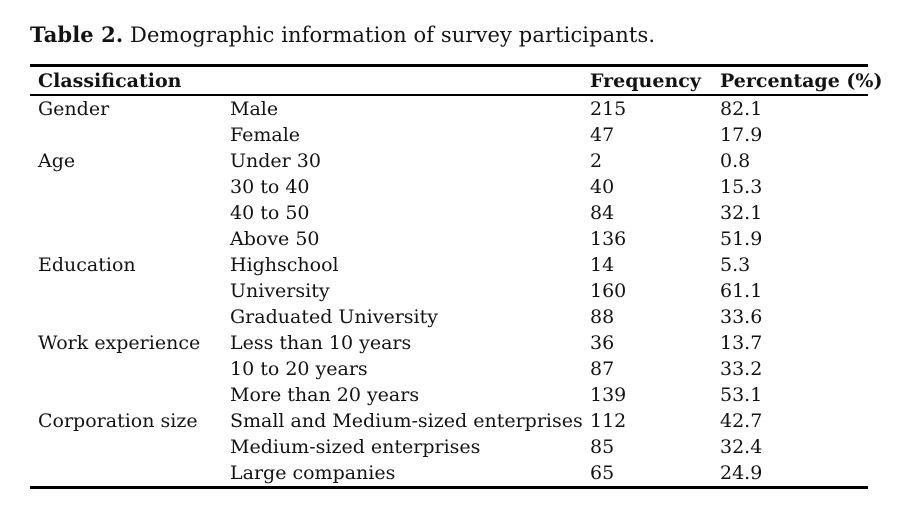 This screenshot has width=899, height=518. Describe the element at coordinates (602, 369) in the screenshot. I see `cell-frequency: 87` at that location.